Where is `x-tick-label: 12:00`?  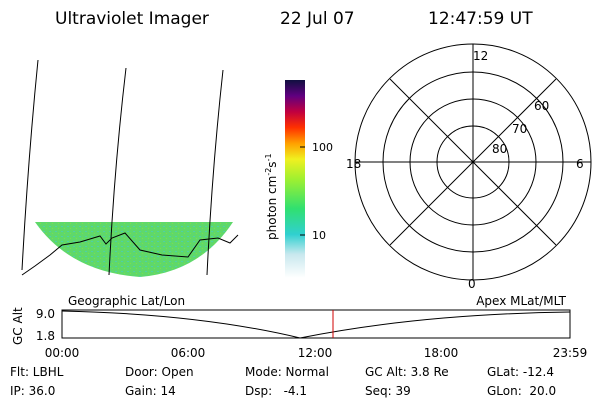
x-tick-label: 12:00 is located at coordinates (315, 353).